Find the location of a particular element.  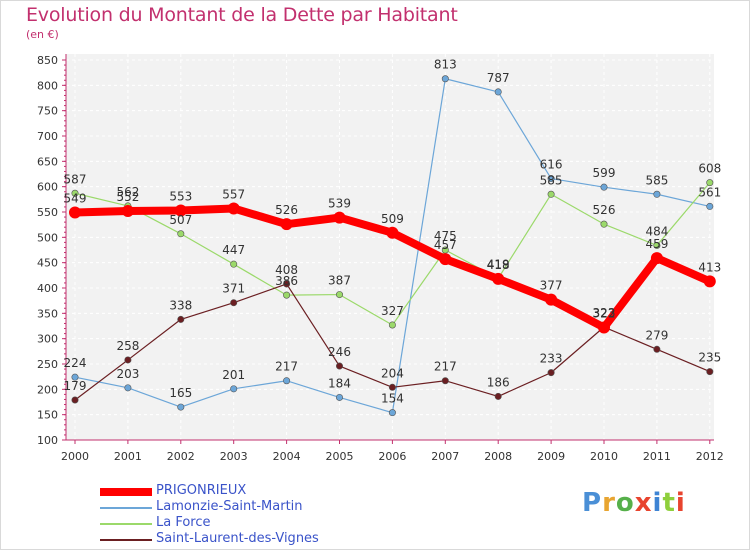

data-label-lamonzie-saint-martin: 201 is located at coordinates (233, 375).